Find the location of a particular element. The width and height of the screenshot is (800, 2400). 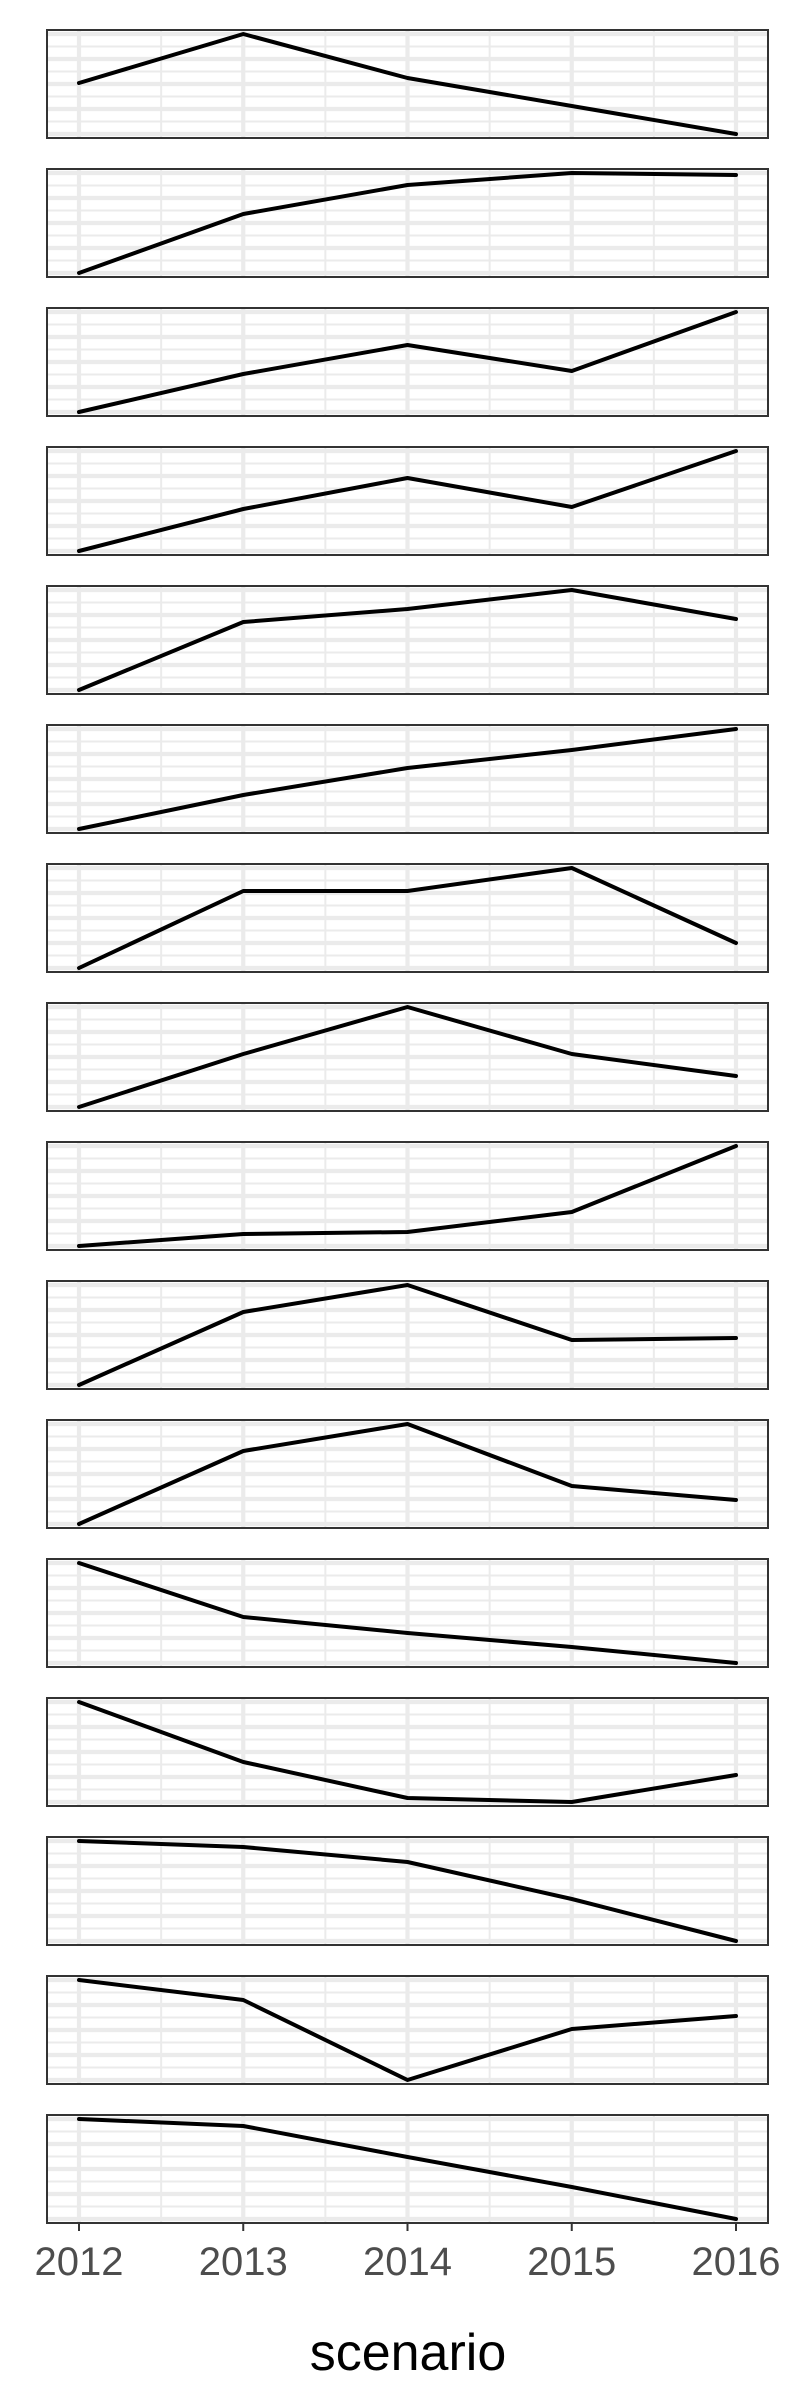

x-tick-label: 2013 is located at coordinates (243, 2262).